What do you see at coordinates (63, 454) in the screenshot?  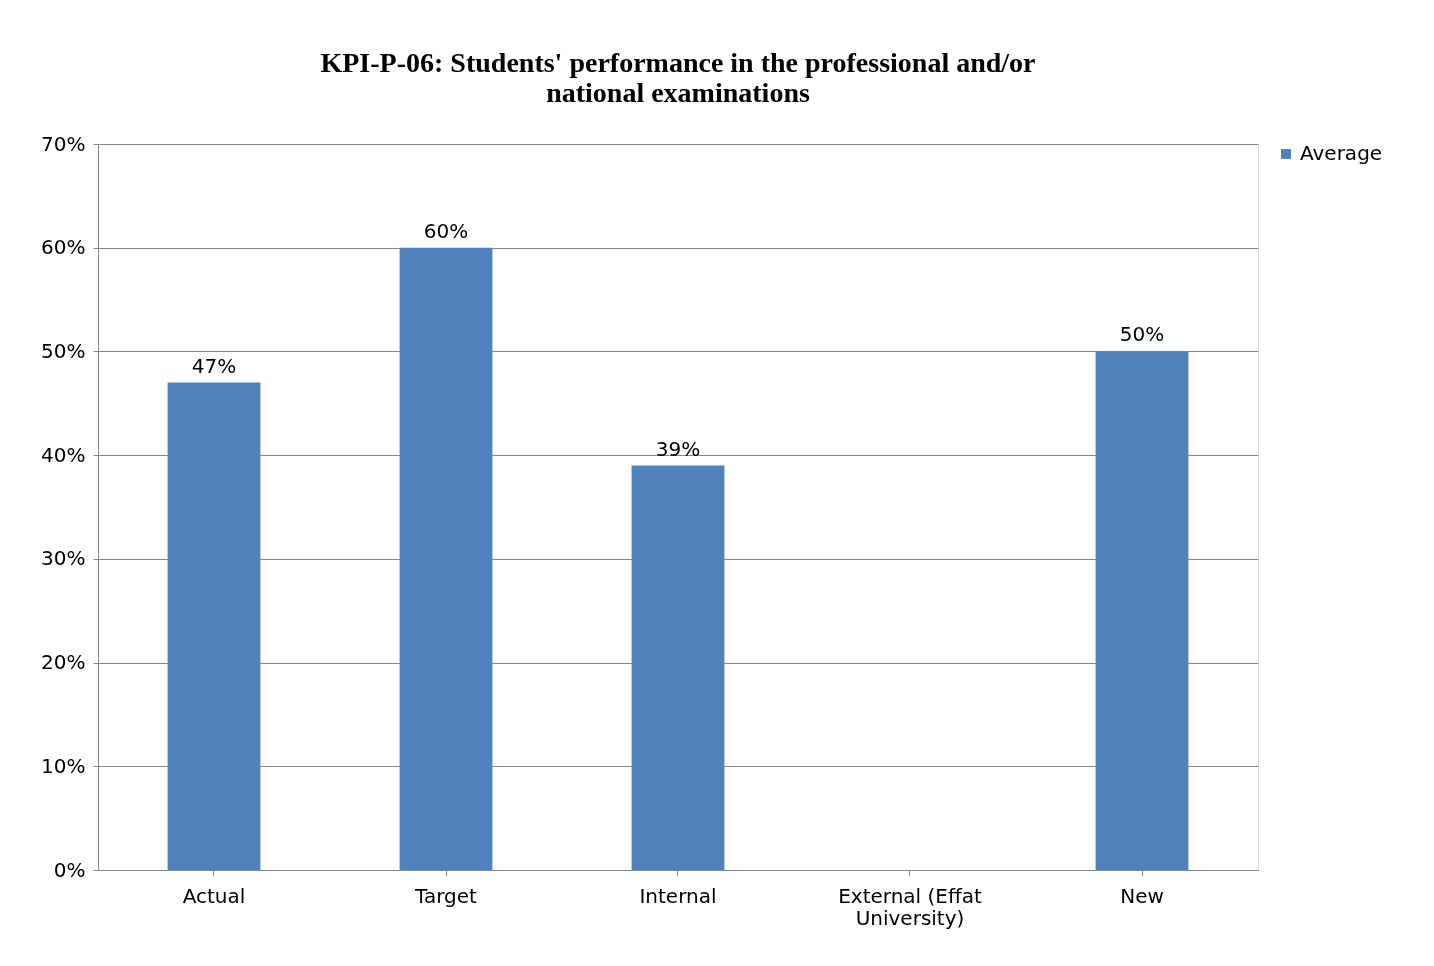 I see `y-tick-label: 40%` at bounding box center [63, 454].